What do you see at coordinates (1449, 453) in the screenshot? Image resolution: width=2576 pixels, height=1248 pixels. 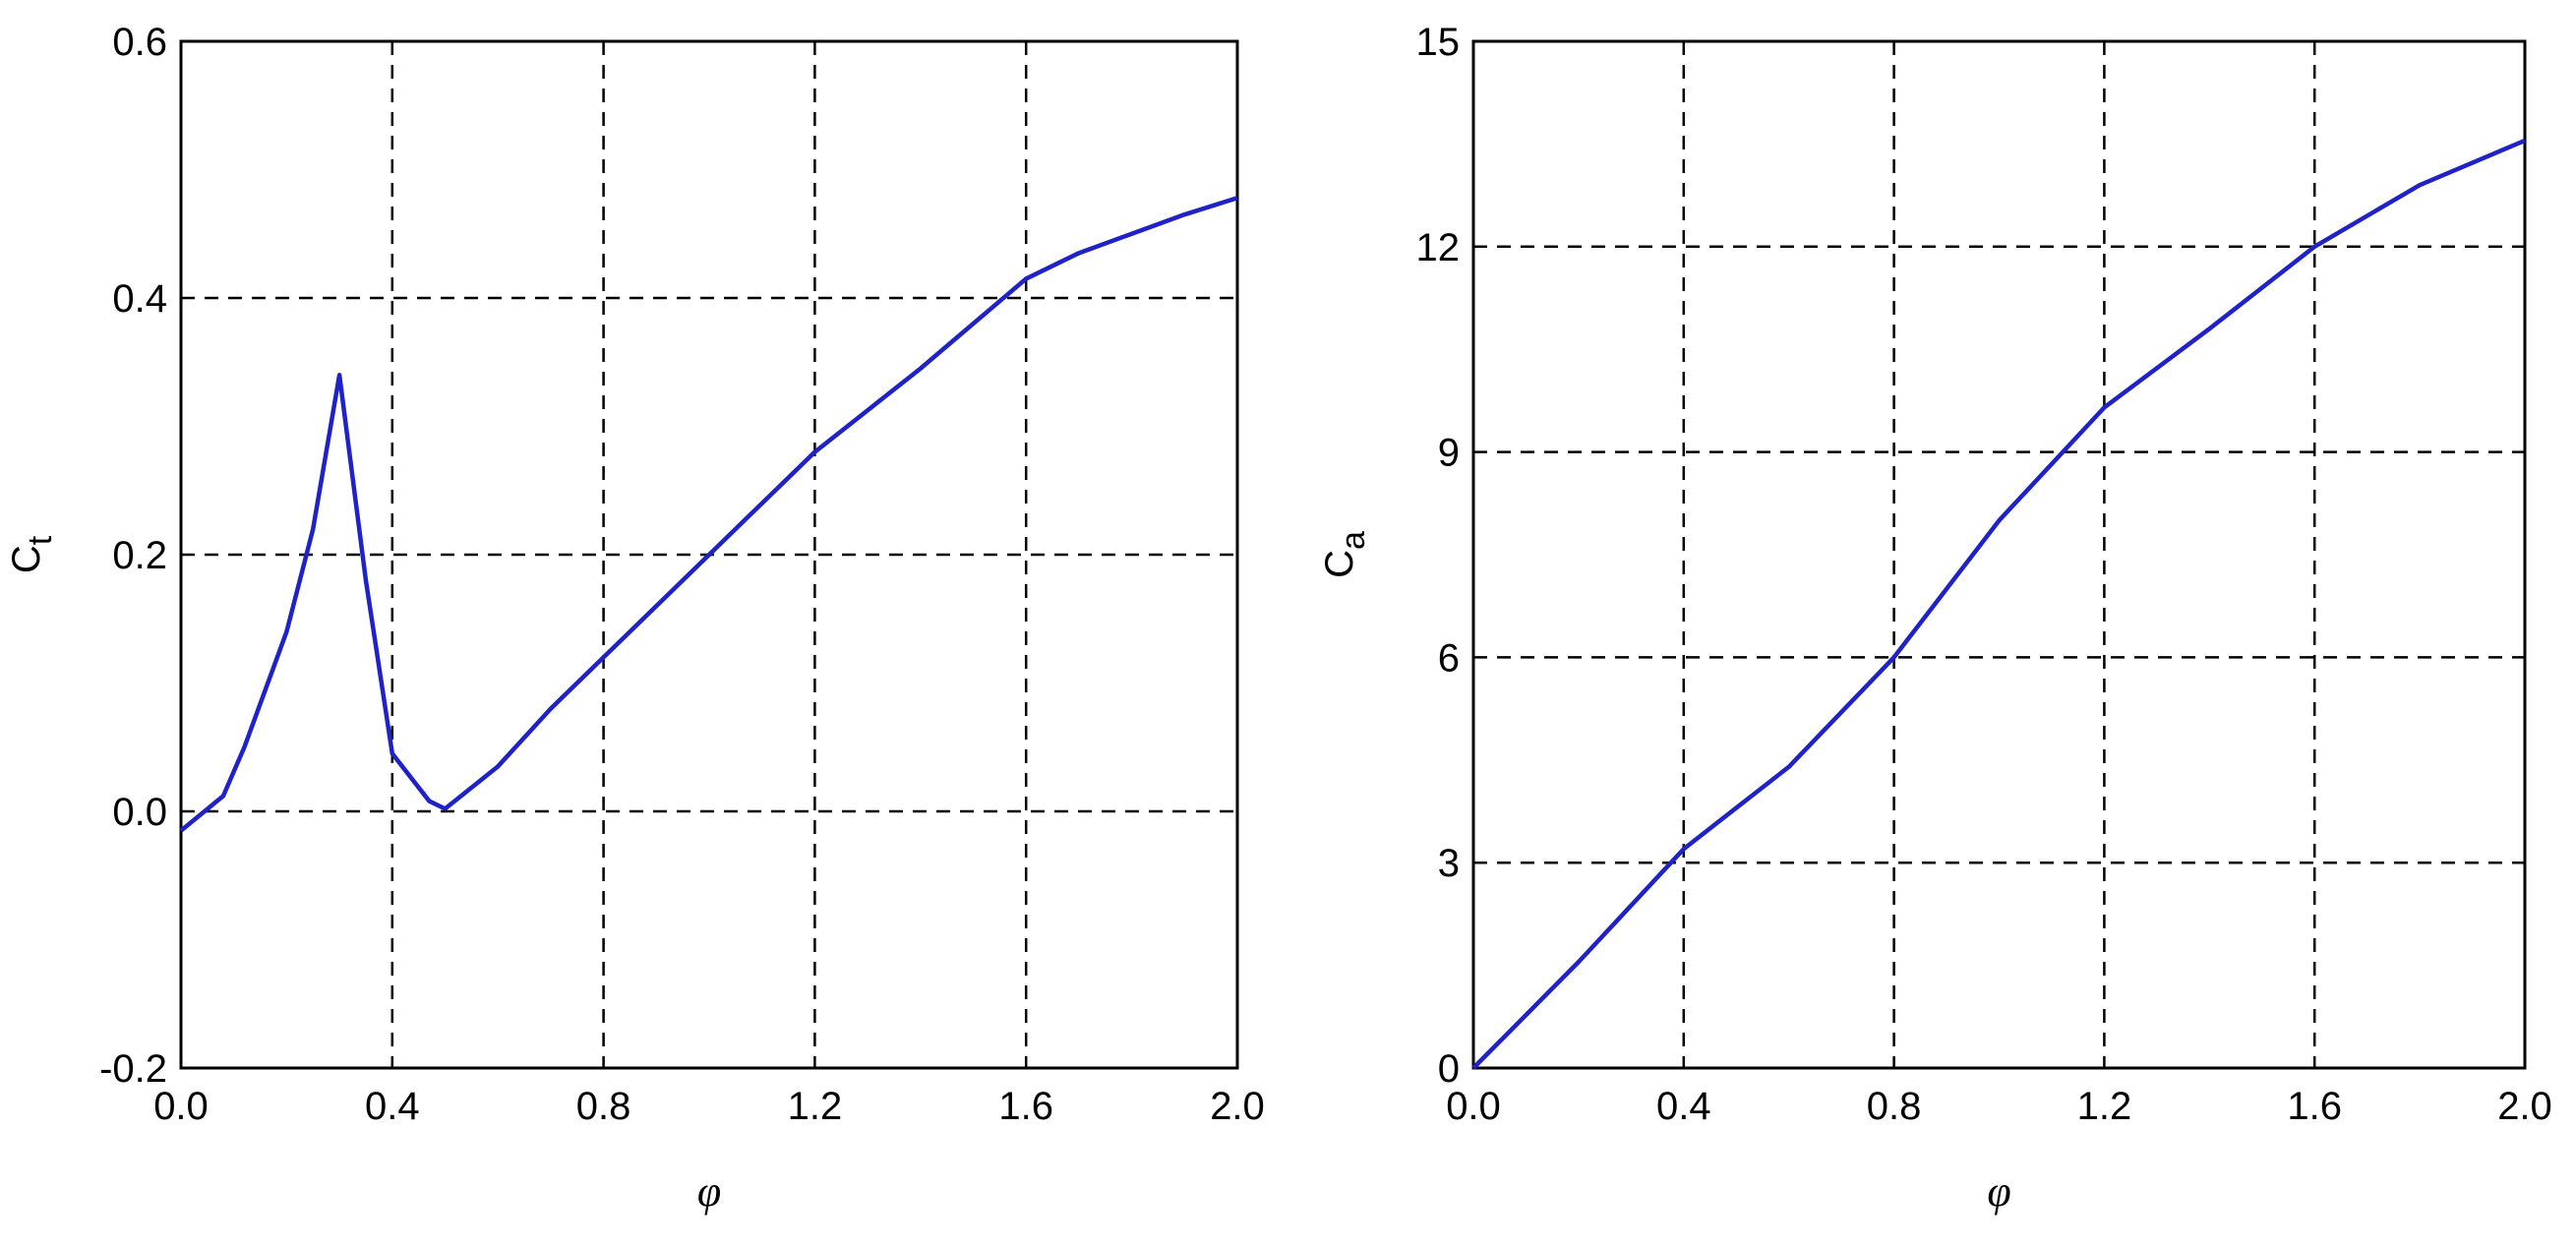 I see `y-tick-label: 9` at bounding box center [1449, 453].